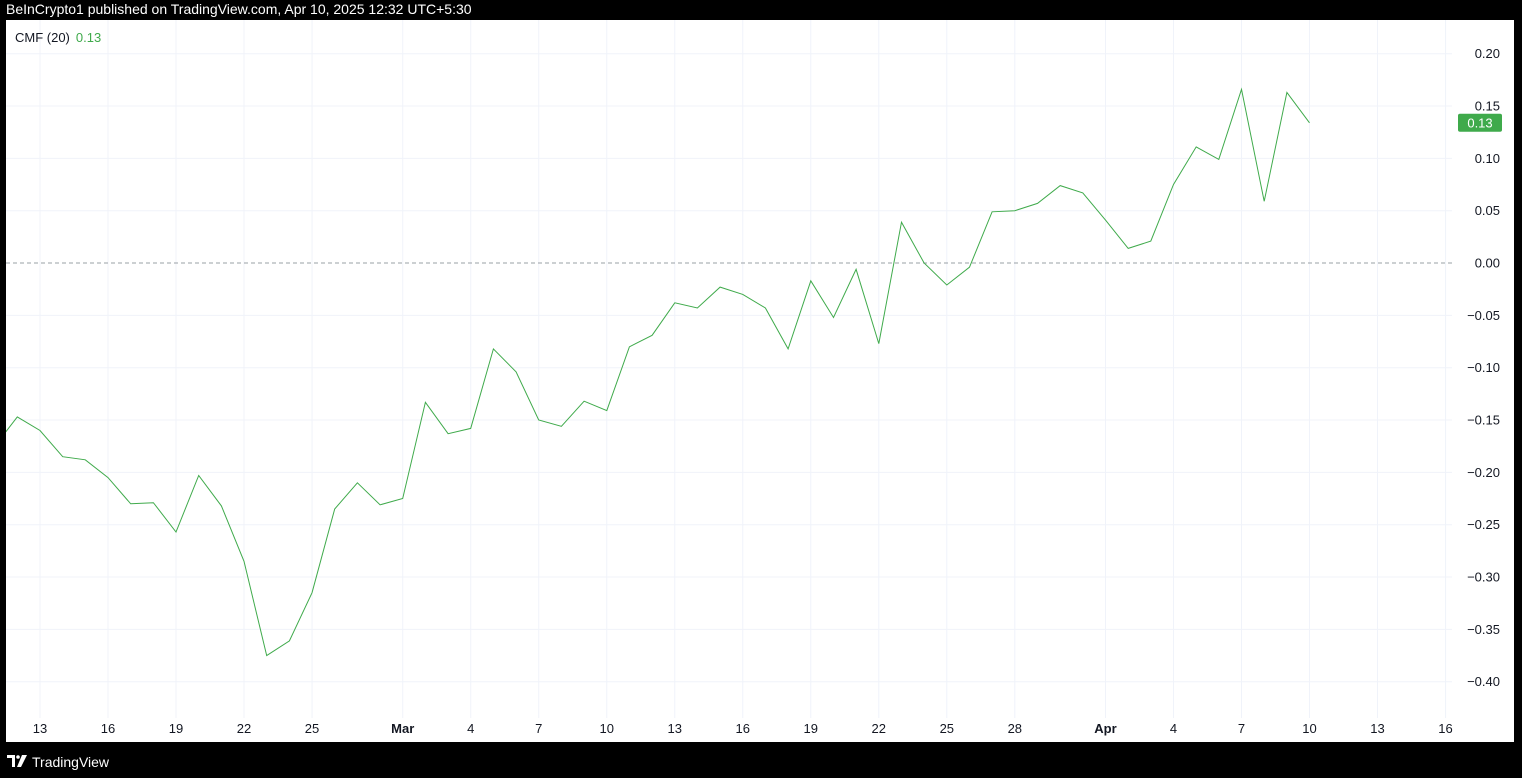 This screenshot has height=778, width=1522. I want to click on y-tick-label: −0.35, so click(1483, 629).